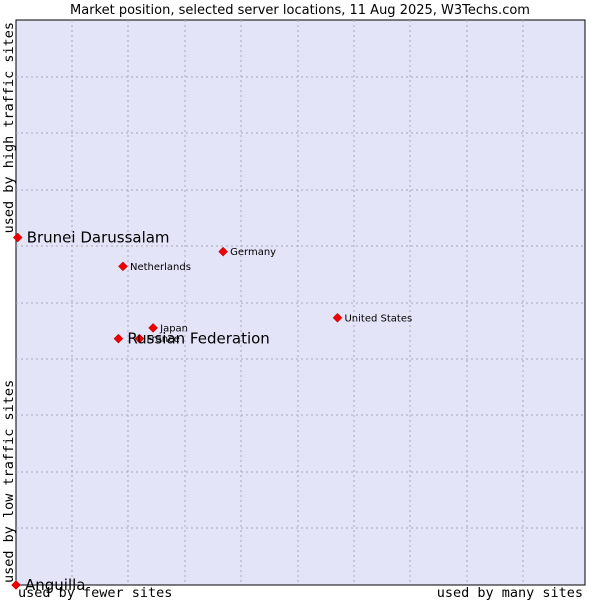 Image resolution: width=600 pixels, height=600 pixels. What do you see at coordinates (9, 481) in the screenshot?
I see `y-axis-label-bottom: used by low traffic sites` at bounding box center [9, 481].